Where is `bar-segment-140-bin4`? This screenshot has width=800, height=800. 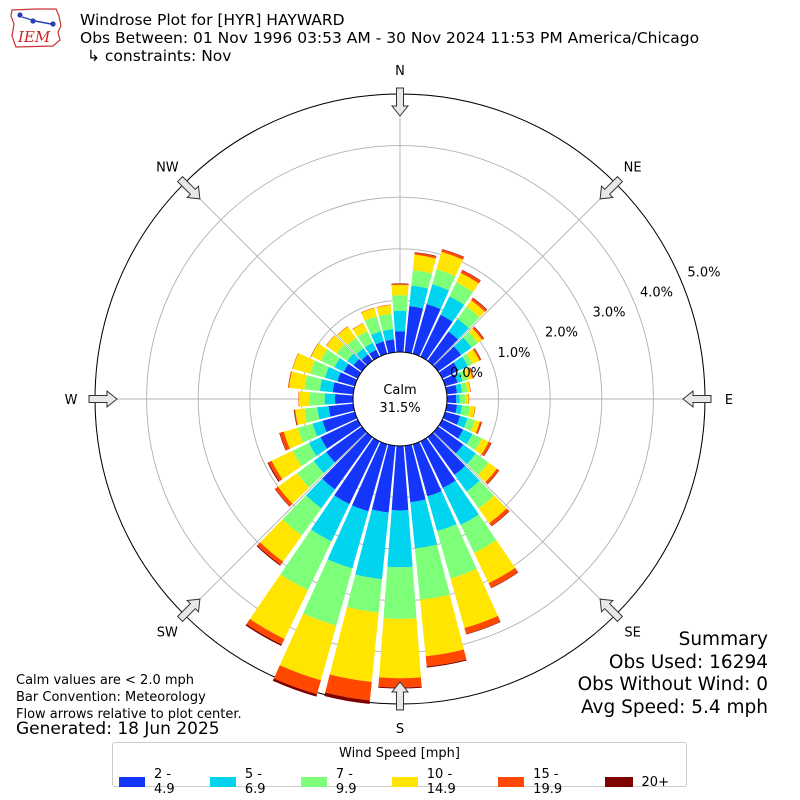
bar-segment-140-bin4 is located at coordinates (499, 517).